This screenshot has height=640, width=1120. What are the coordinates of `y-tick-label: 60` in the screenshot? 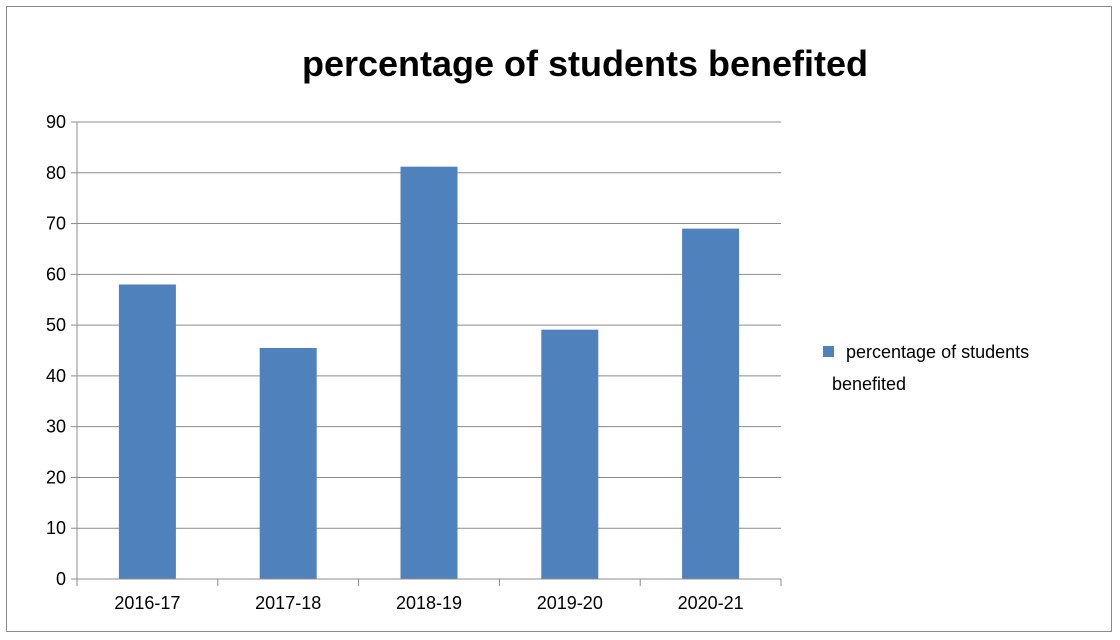 It's located at (56, 274).